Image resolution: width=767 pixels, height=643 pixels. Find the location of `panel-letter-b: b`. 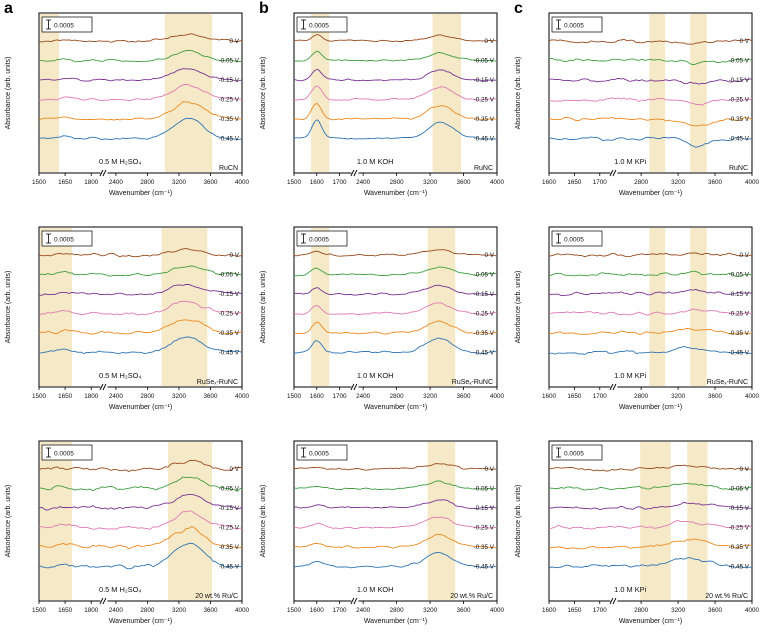

panel-letter-b: b is located at coordinates (264, 8).